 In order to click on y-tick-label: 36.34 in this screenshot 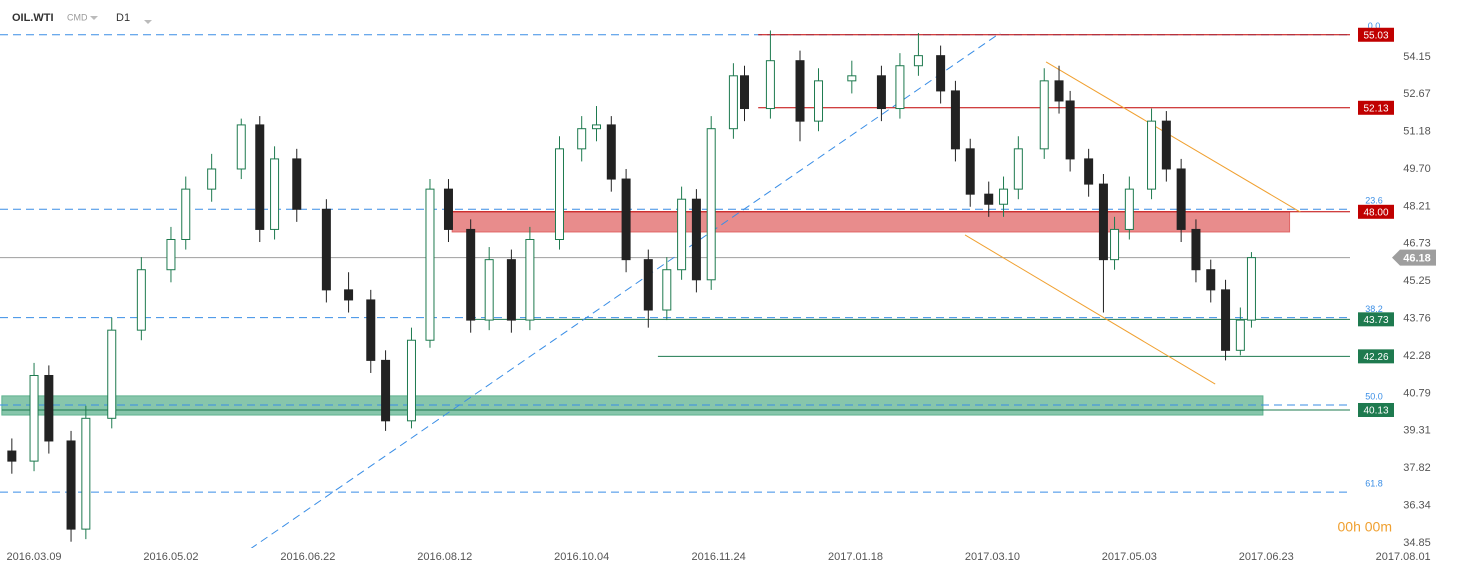, I will do `click(1417, 505)`.